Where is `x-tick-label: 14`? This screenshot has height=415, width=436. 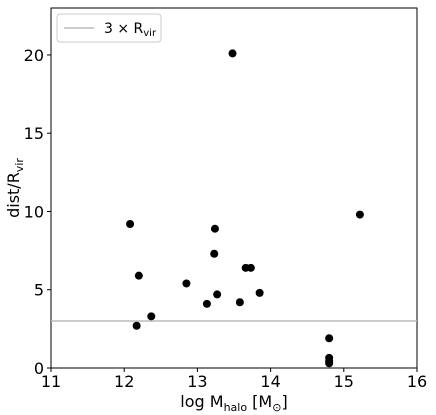 x-tick-label: 14 is located at coordinates (270, 381).